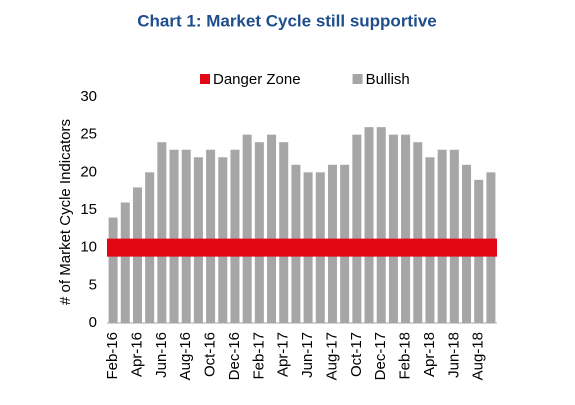 This screenshot has height=405, width=575. What do you see at coordinates (65, 212) in the screenshot?
I see `y-axis-title: # of Market Cycle Indicators` at bounding box center [65, 212].